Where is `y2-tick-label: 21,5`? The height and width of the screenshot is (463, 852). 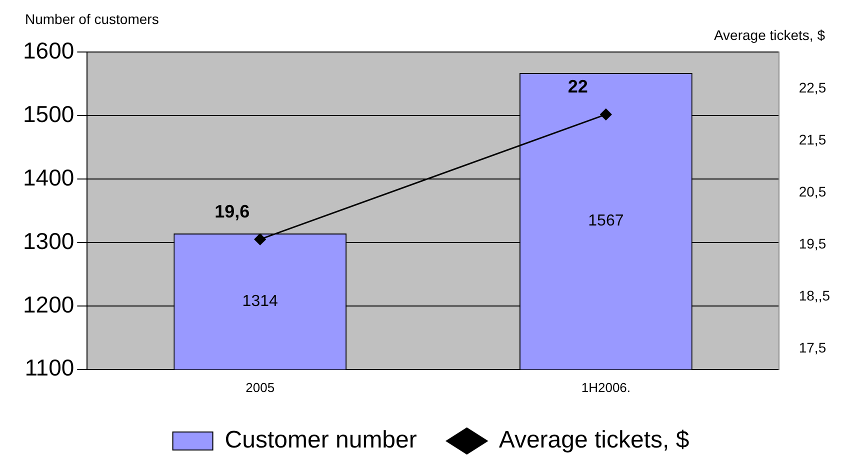 y2-tick-label: 21,5 is located at coordinates (812, 139).